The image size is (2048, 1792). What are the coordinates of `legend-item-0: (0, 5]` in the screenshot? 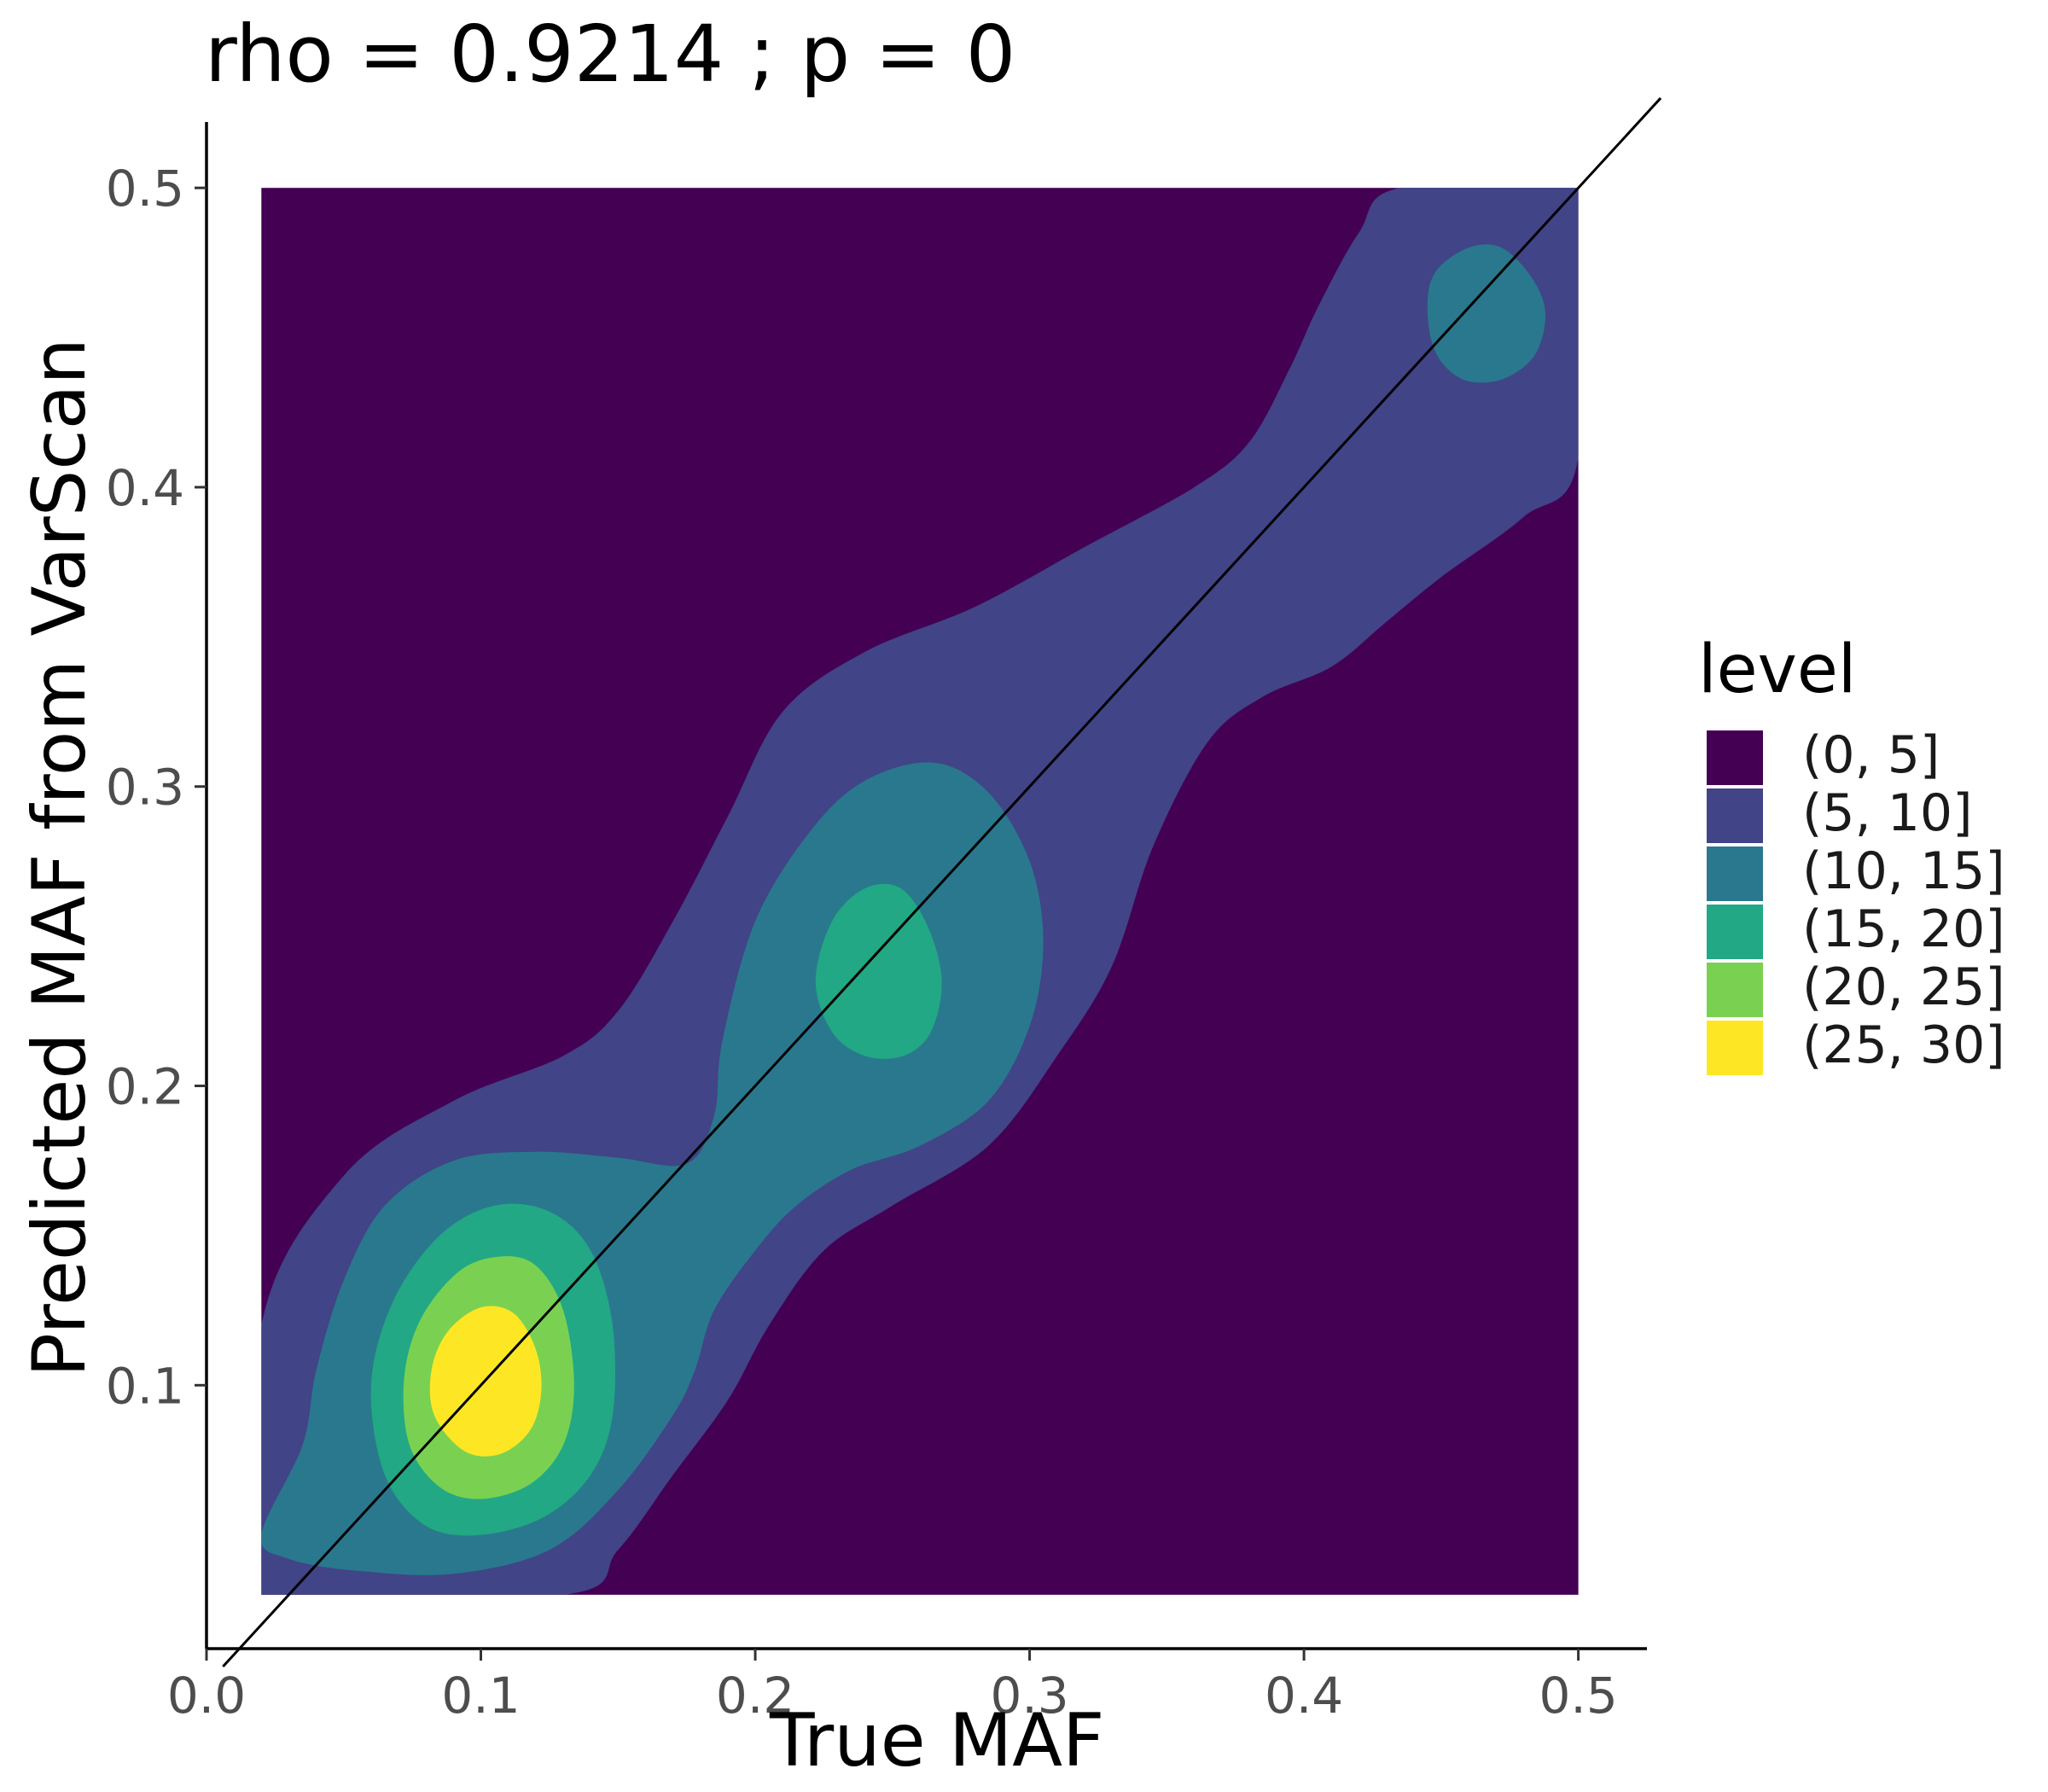 It's located at (1819, 755).